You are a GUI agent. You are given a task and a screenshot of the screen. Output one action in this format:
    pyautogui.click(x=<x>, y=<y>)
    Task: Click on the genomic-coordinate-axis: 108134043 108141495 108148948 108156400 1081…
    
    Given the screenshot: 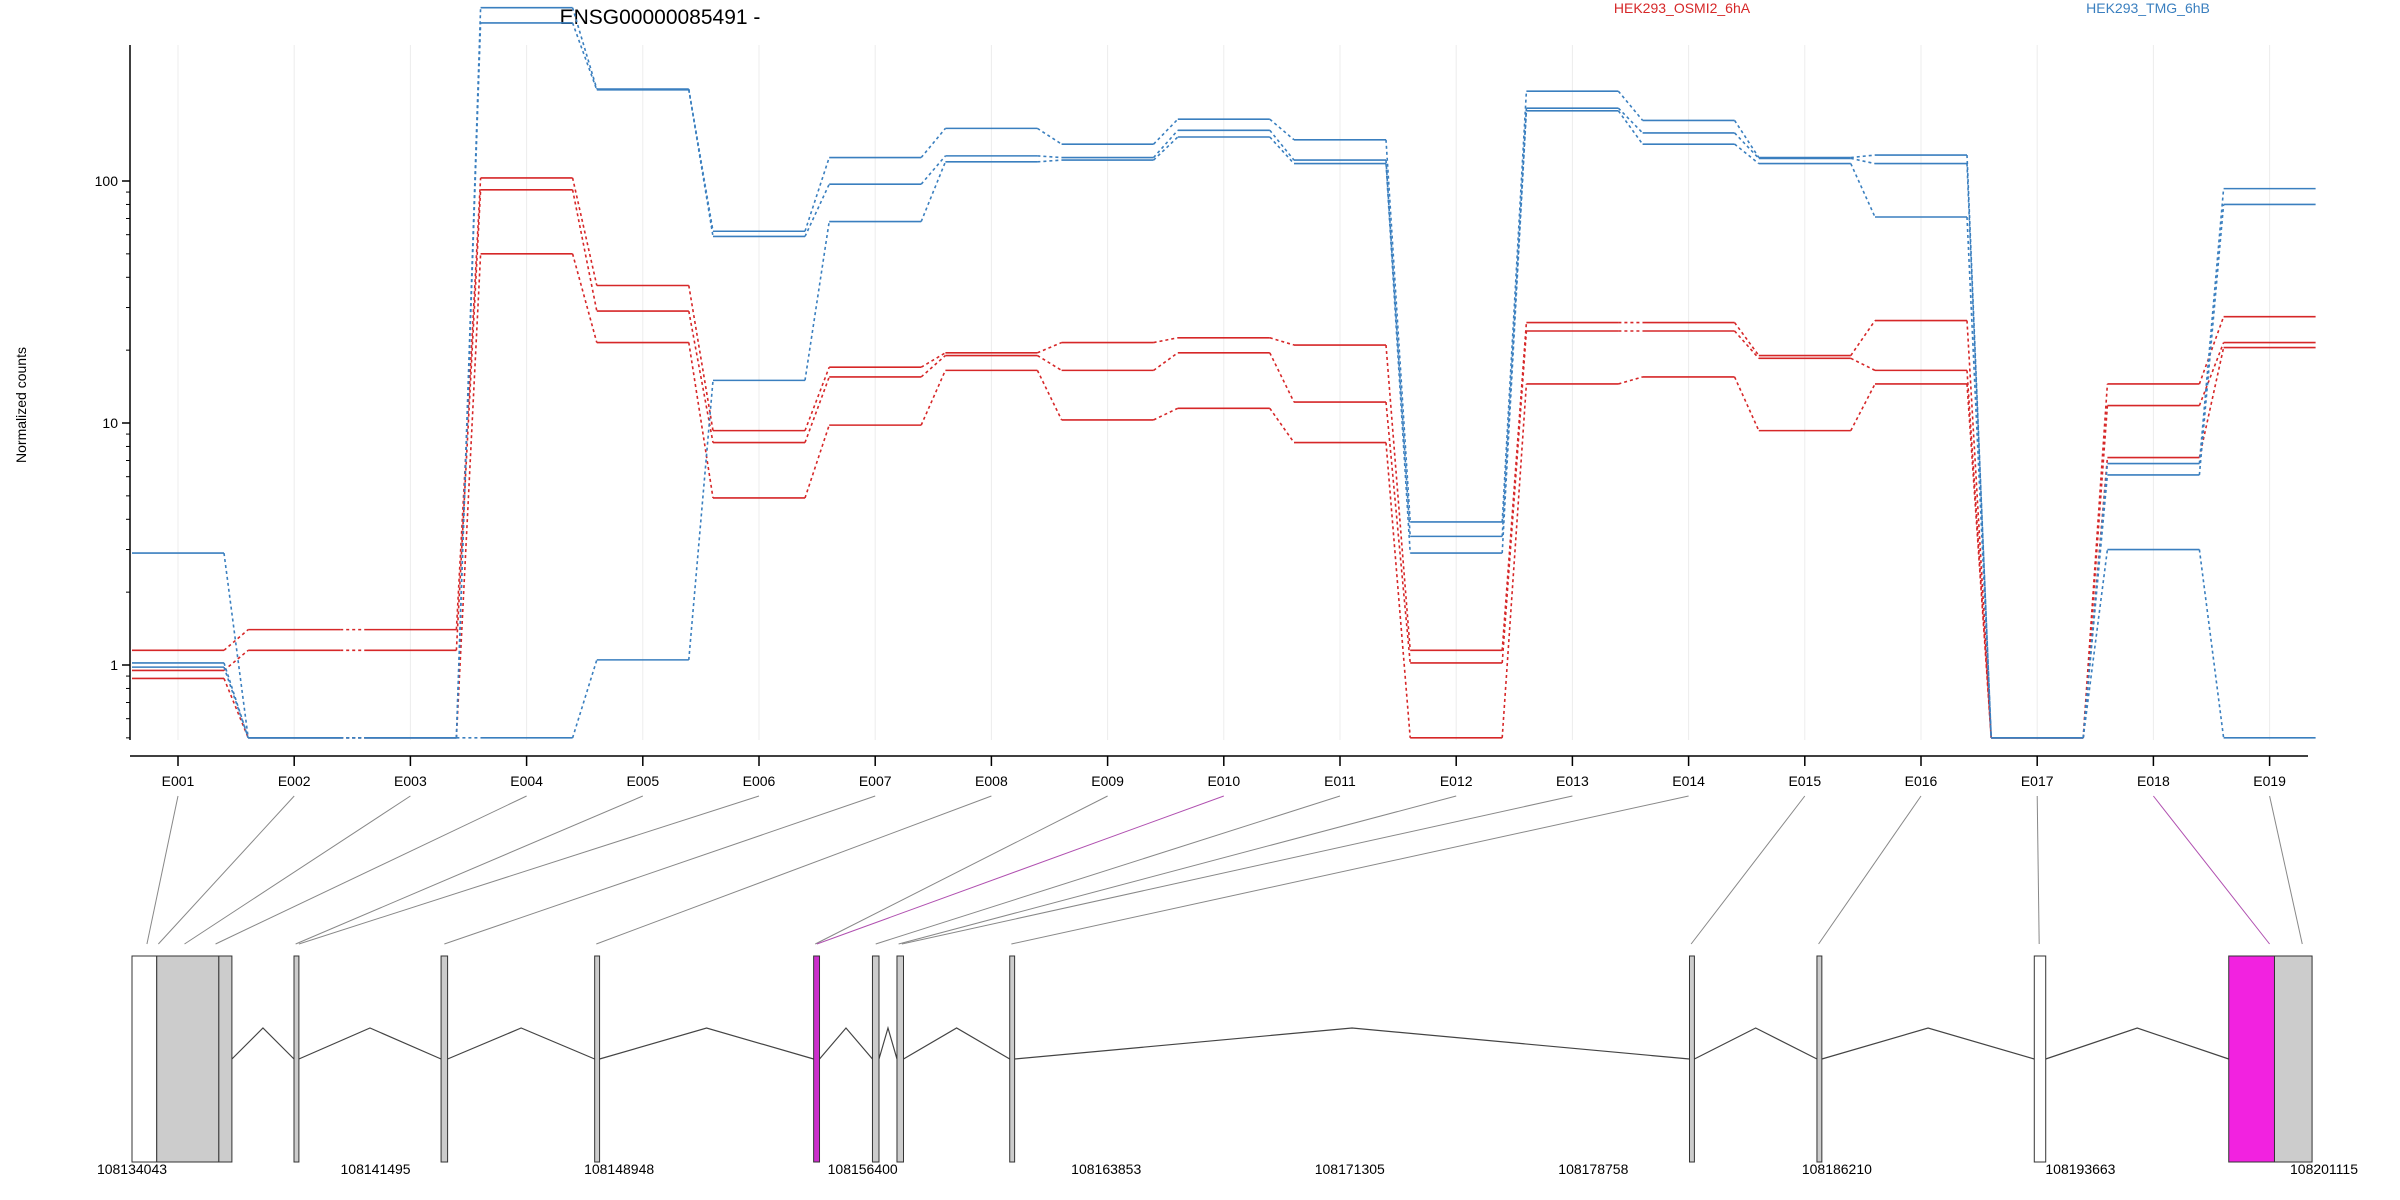 What is the action you would take?
    pyautogui.click(x=1227, y=1169)
    